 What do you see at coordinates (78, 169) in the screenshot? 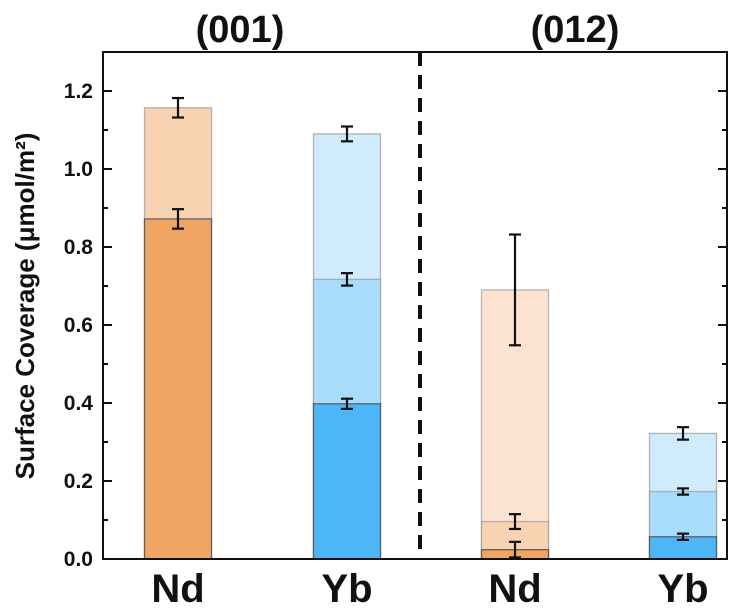
I see `y-tick-label: 1.0` at bounding box center [78, 169].